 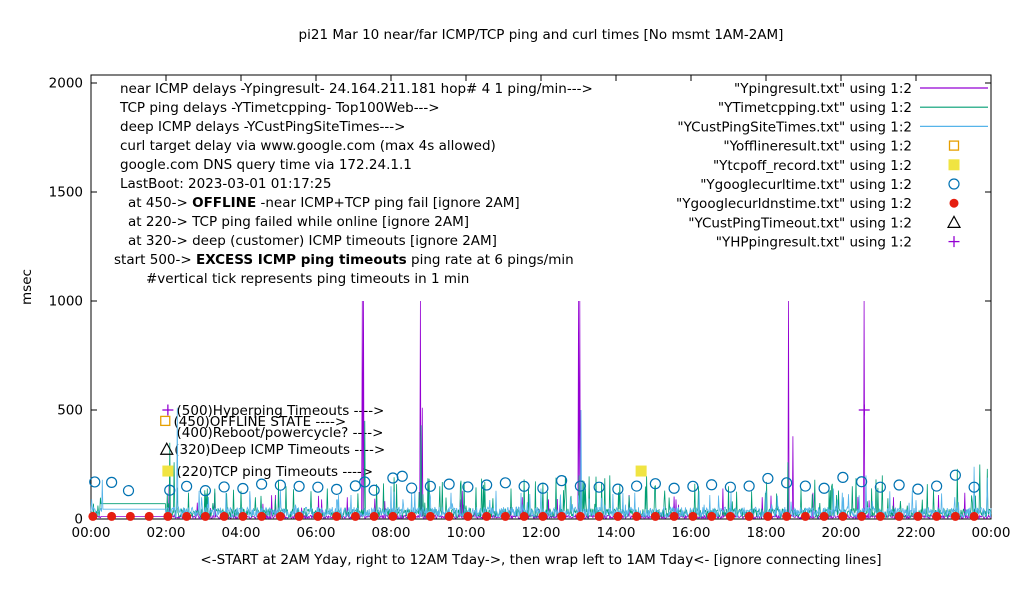 What do you see at coordinates (66, 193) in the screenshot?
I see `y-tick-label: 1500` at bounding box center [66, 193].